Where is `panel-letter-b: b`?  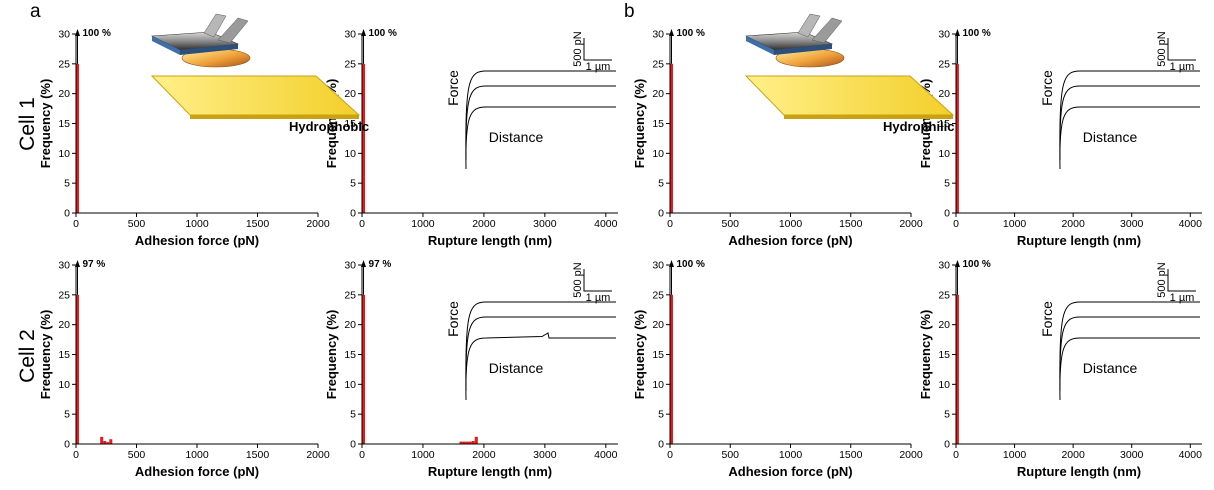 panel-letter-b: b is located at coordinates (629, 11).